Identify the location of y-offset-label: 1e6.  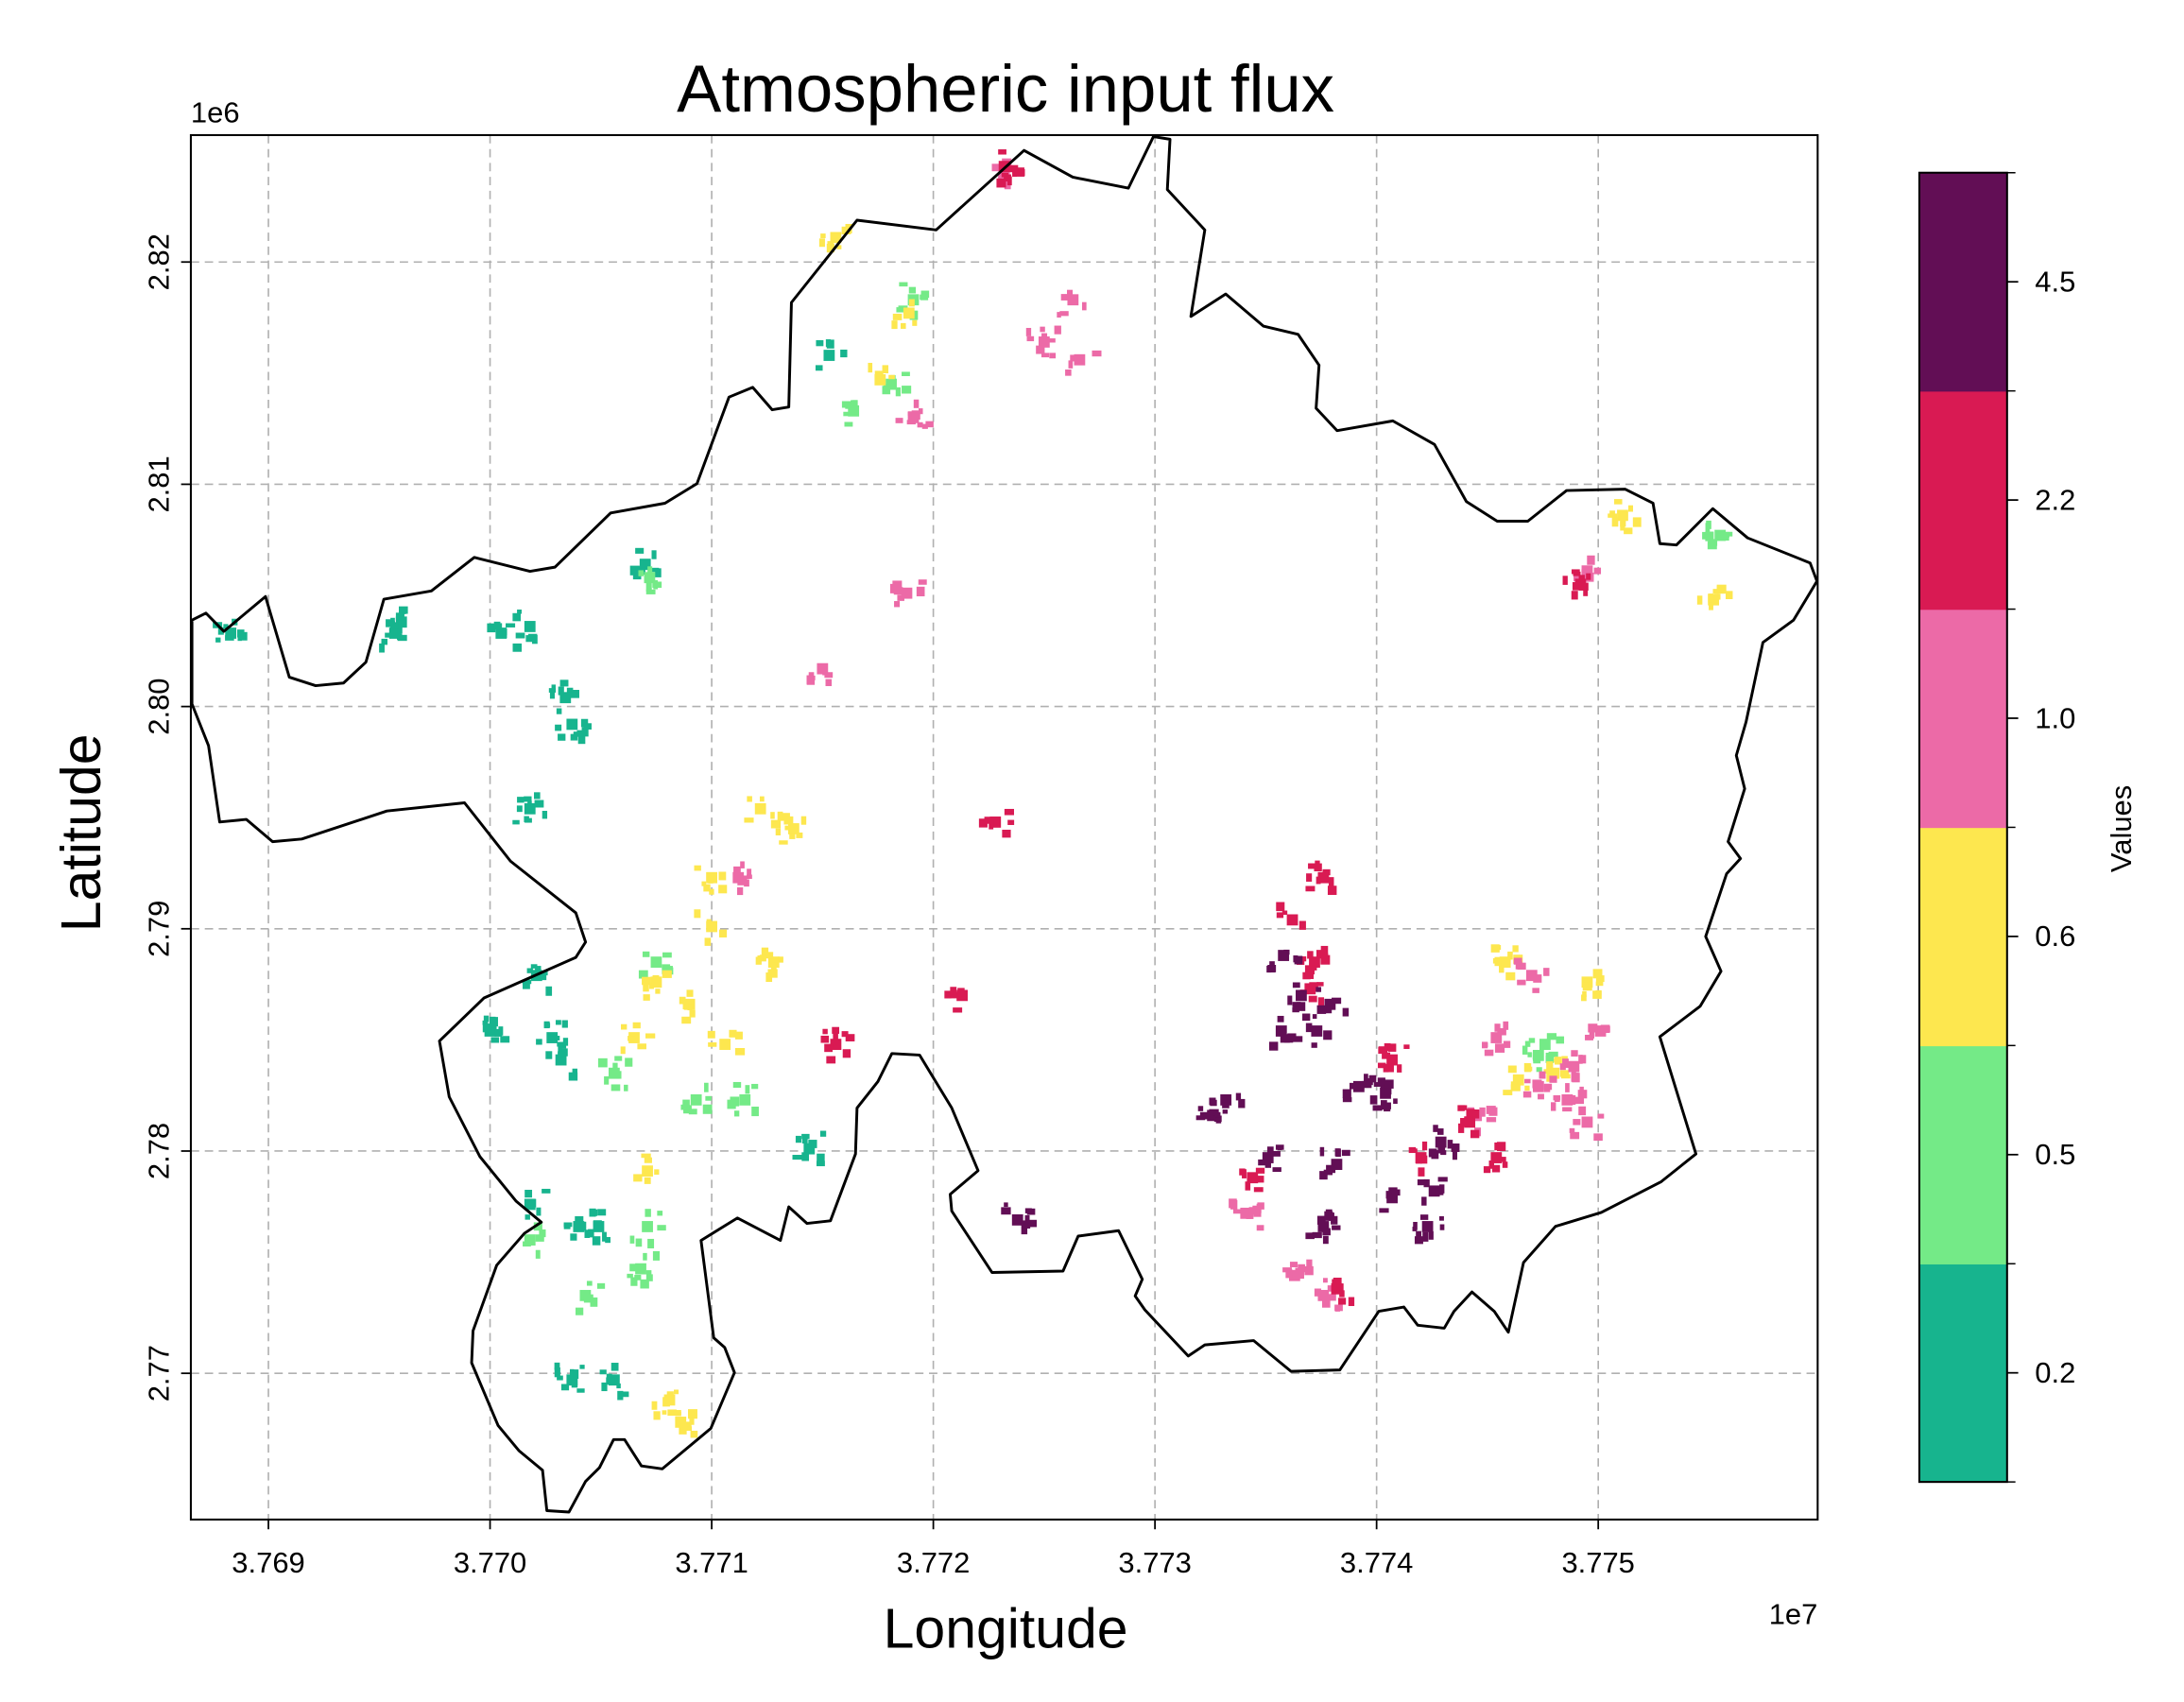
(215, 112).